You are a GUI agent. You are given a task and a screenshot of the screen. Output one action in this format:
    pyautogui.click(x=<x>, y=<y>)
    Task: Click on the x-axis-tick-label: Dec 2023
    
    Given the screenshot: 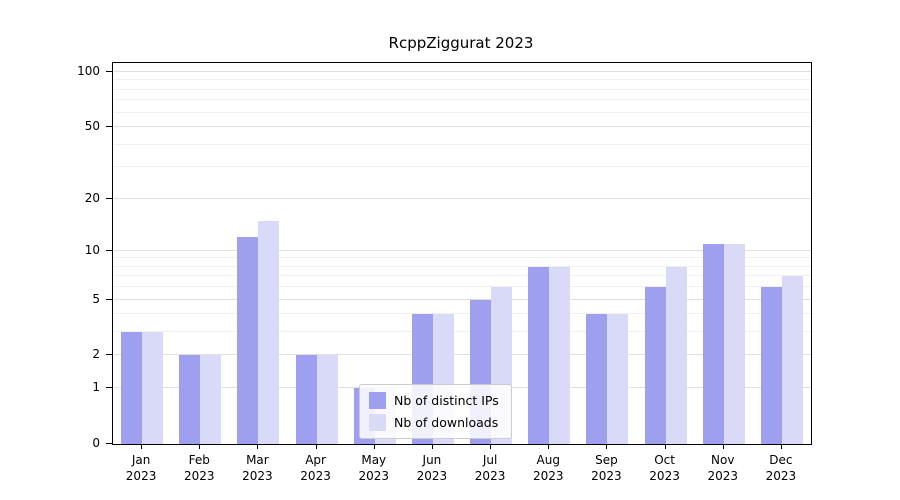 What is the action you would take?
    pyautogui.click(x=781, y=468)
    